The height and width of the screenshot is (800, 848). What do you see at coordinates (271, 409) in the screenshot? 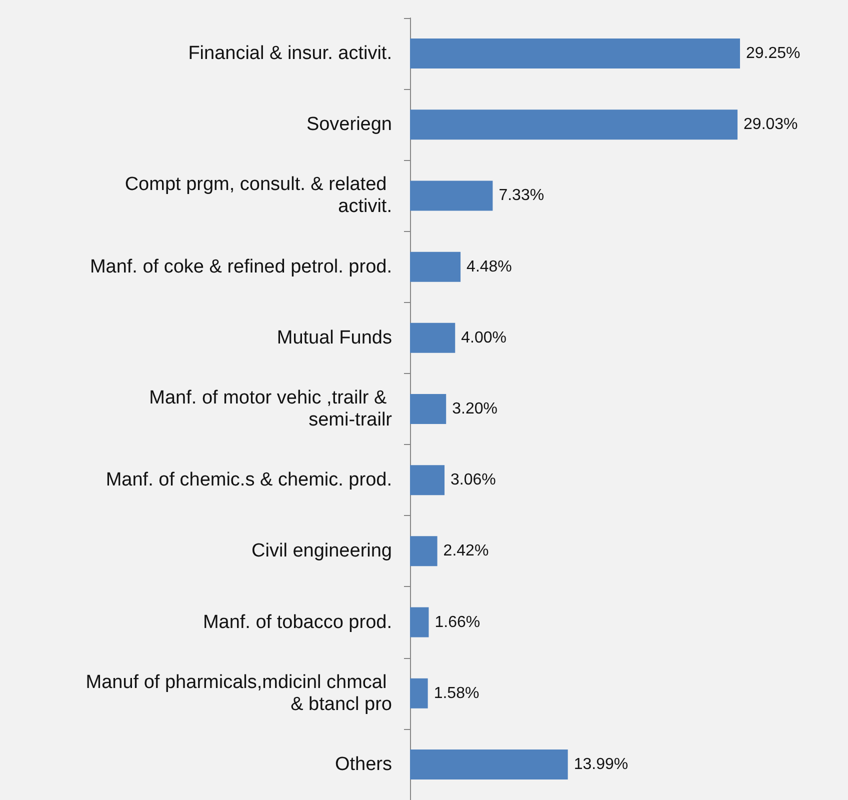
I see `y-tick-label: Manf. of motor vehic ,trailr & semi-trailr` at bounding box center [271, 409].